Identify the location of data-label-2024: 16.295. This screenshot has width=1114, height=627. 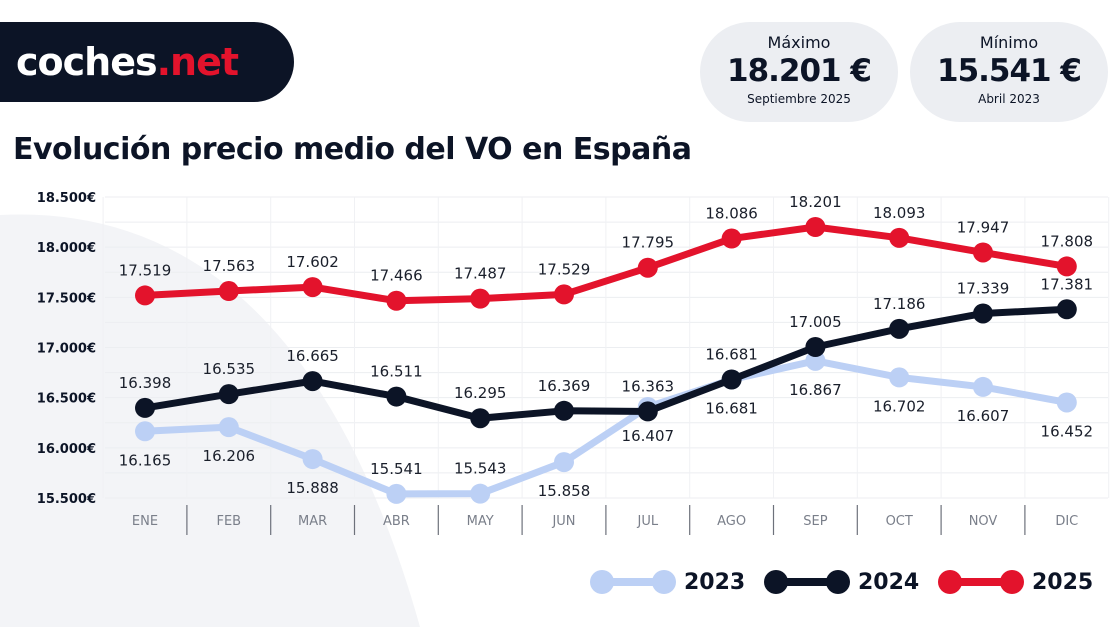
(480, 393).